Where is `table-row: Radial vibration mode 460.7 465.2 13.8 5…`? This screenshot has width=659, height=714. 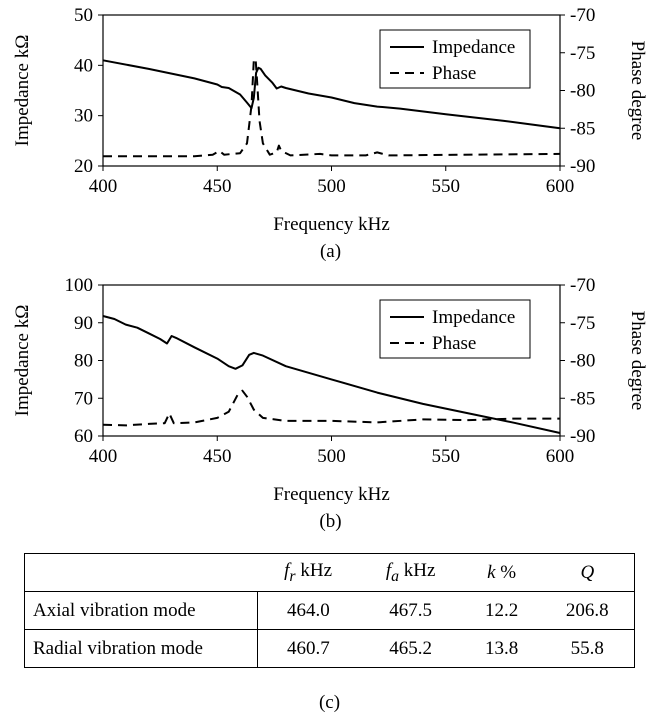 table-row: Radial vibration mode 460.7 465.2 13.8 5… is located at coordinates (329, 648).